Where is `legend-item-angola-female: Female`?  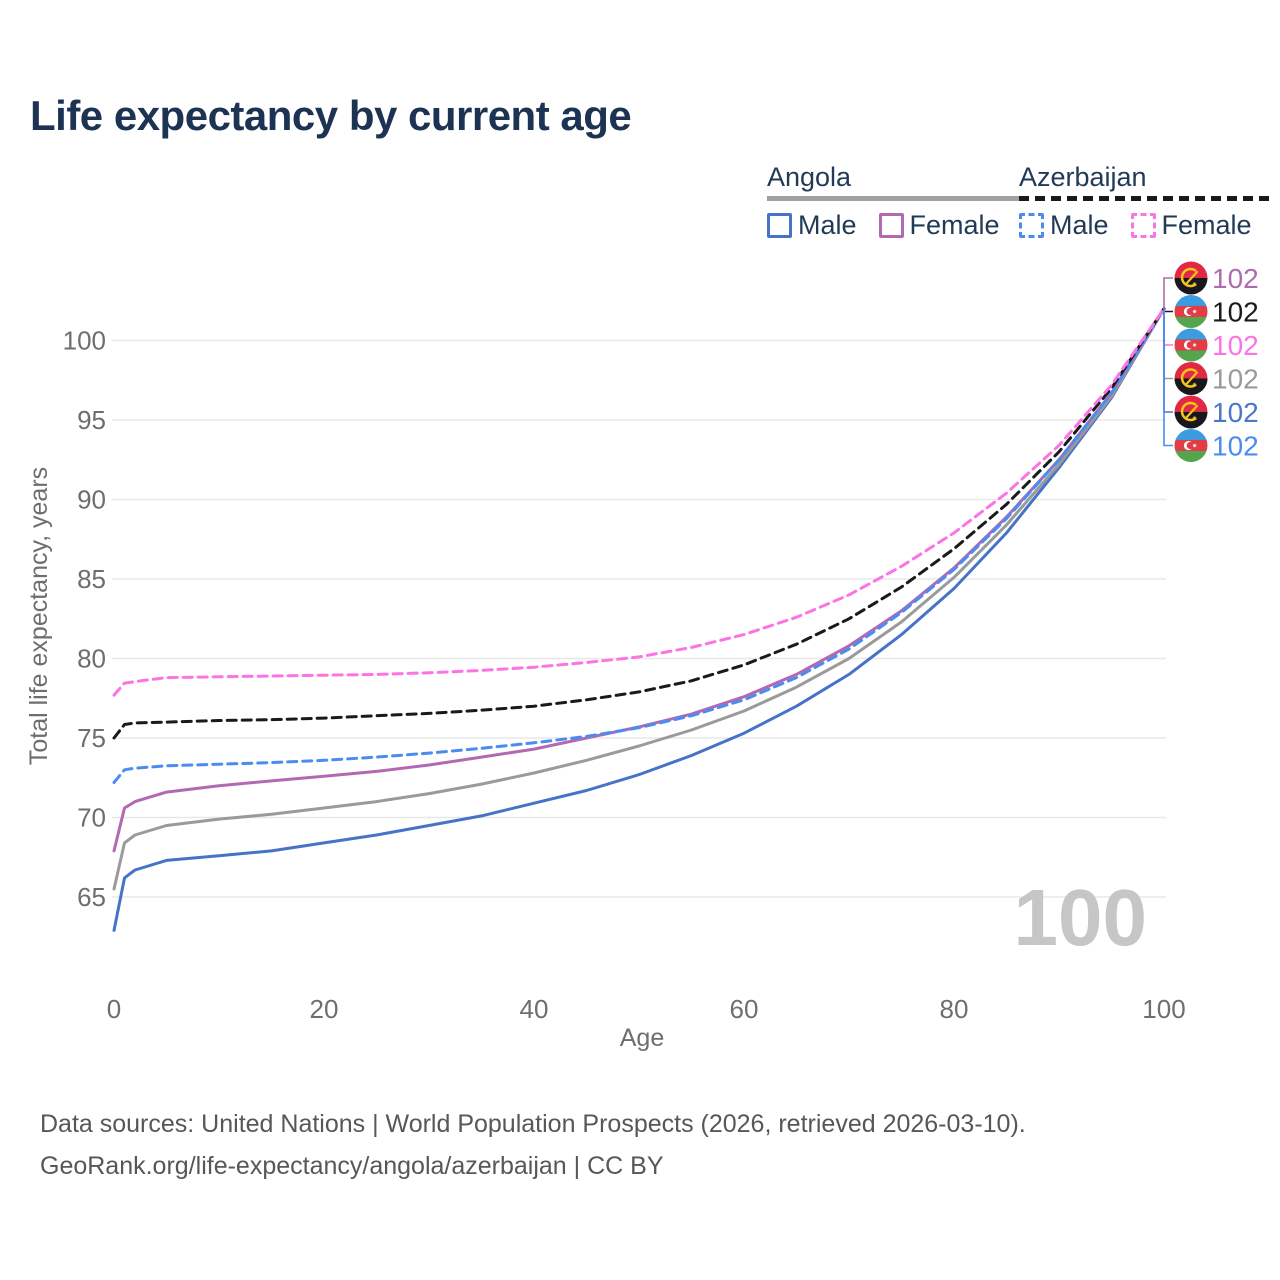
legend-item-angola-female: Female is located at coordinates (939, 225).